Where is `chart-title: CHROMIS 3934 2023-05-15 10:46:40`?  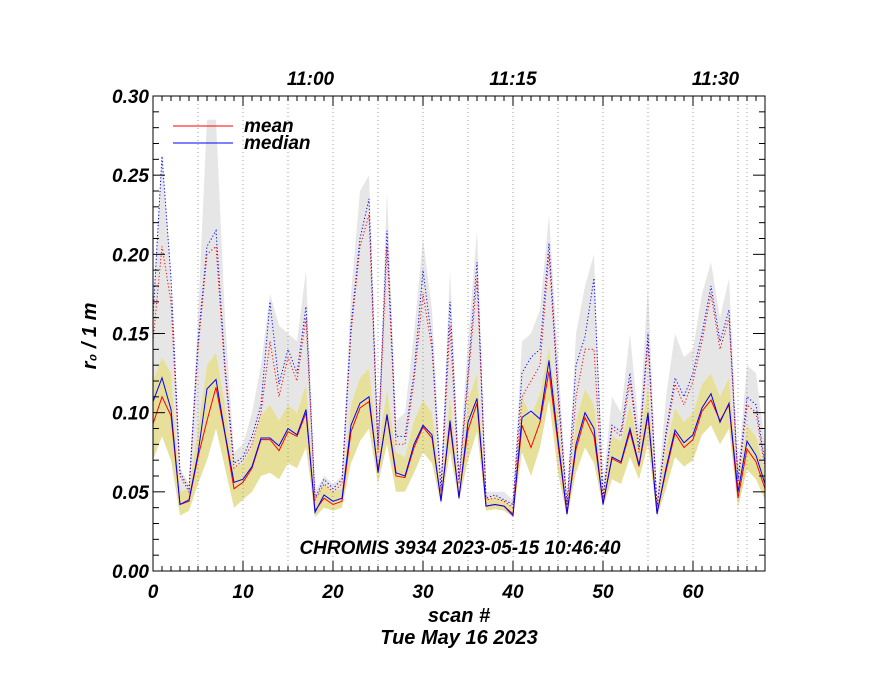
chart-title: CHROMIS 3934 2023-05-15 10:46:40 is located at coordinates (460, 548).